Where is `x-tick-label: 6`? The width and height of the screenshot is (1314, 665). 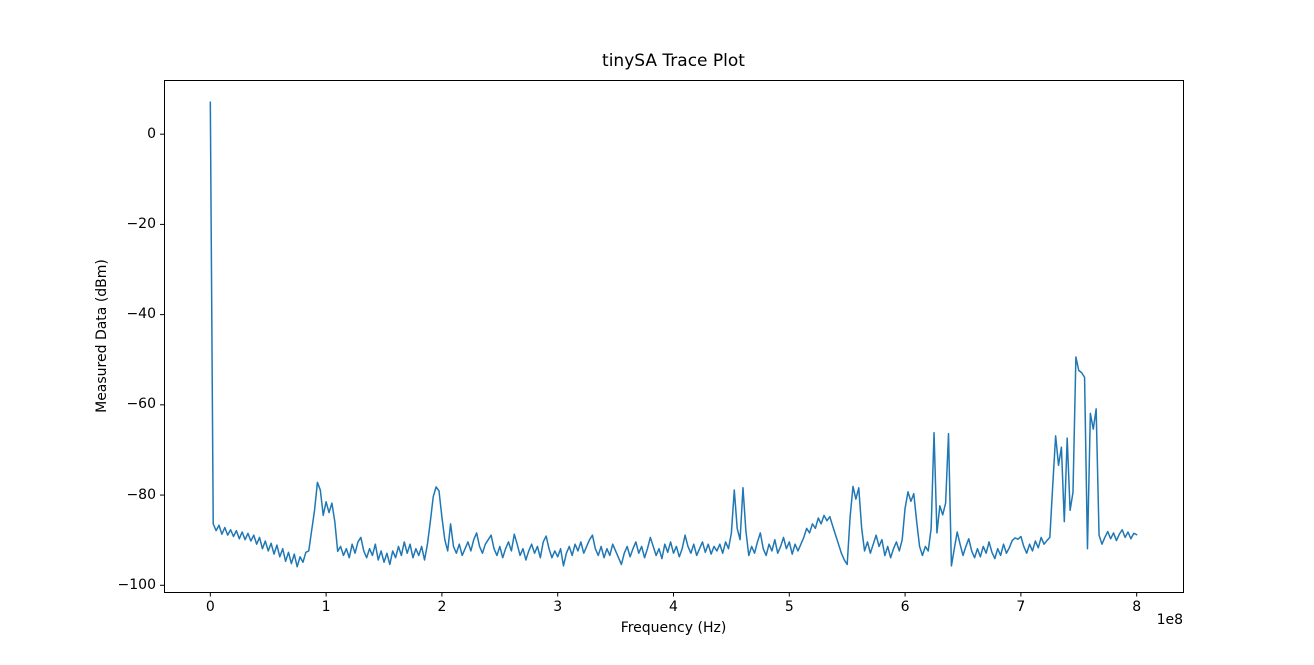
x-tick-label: 6 is located at coordinates (905, 607).